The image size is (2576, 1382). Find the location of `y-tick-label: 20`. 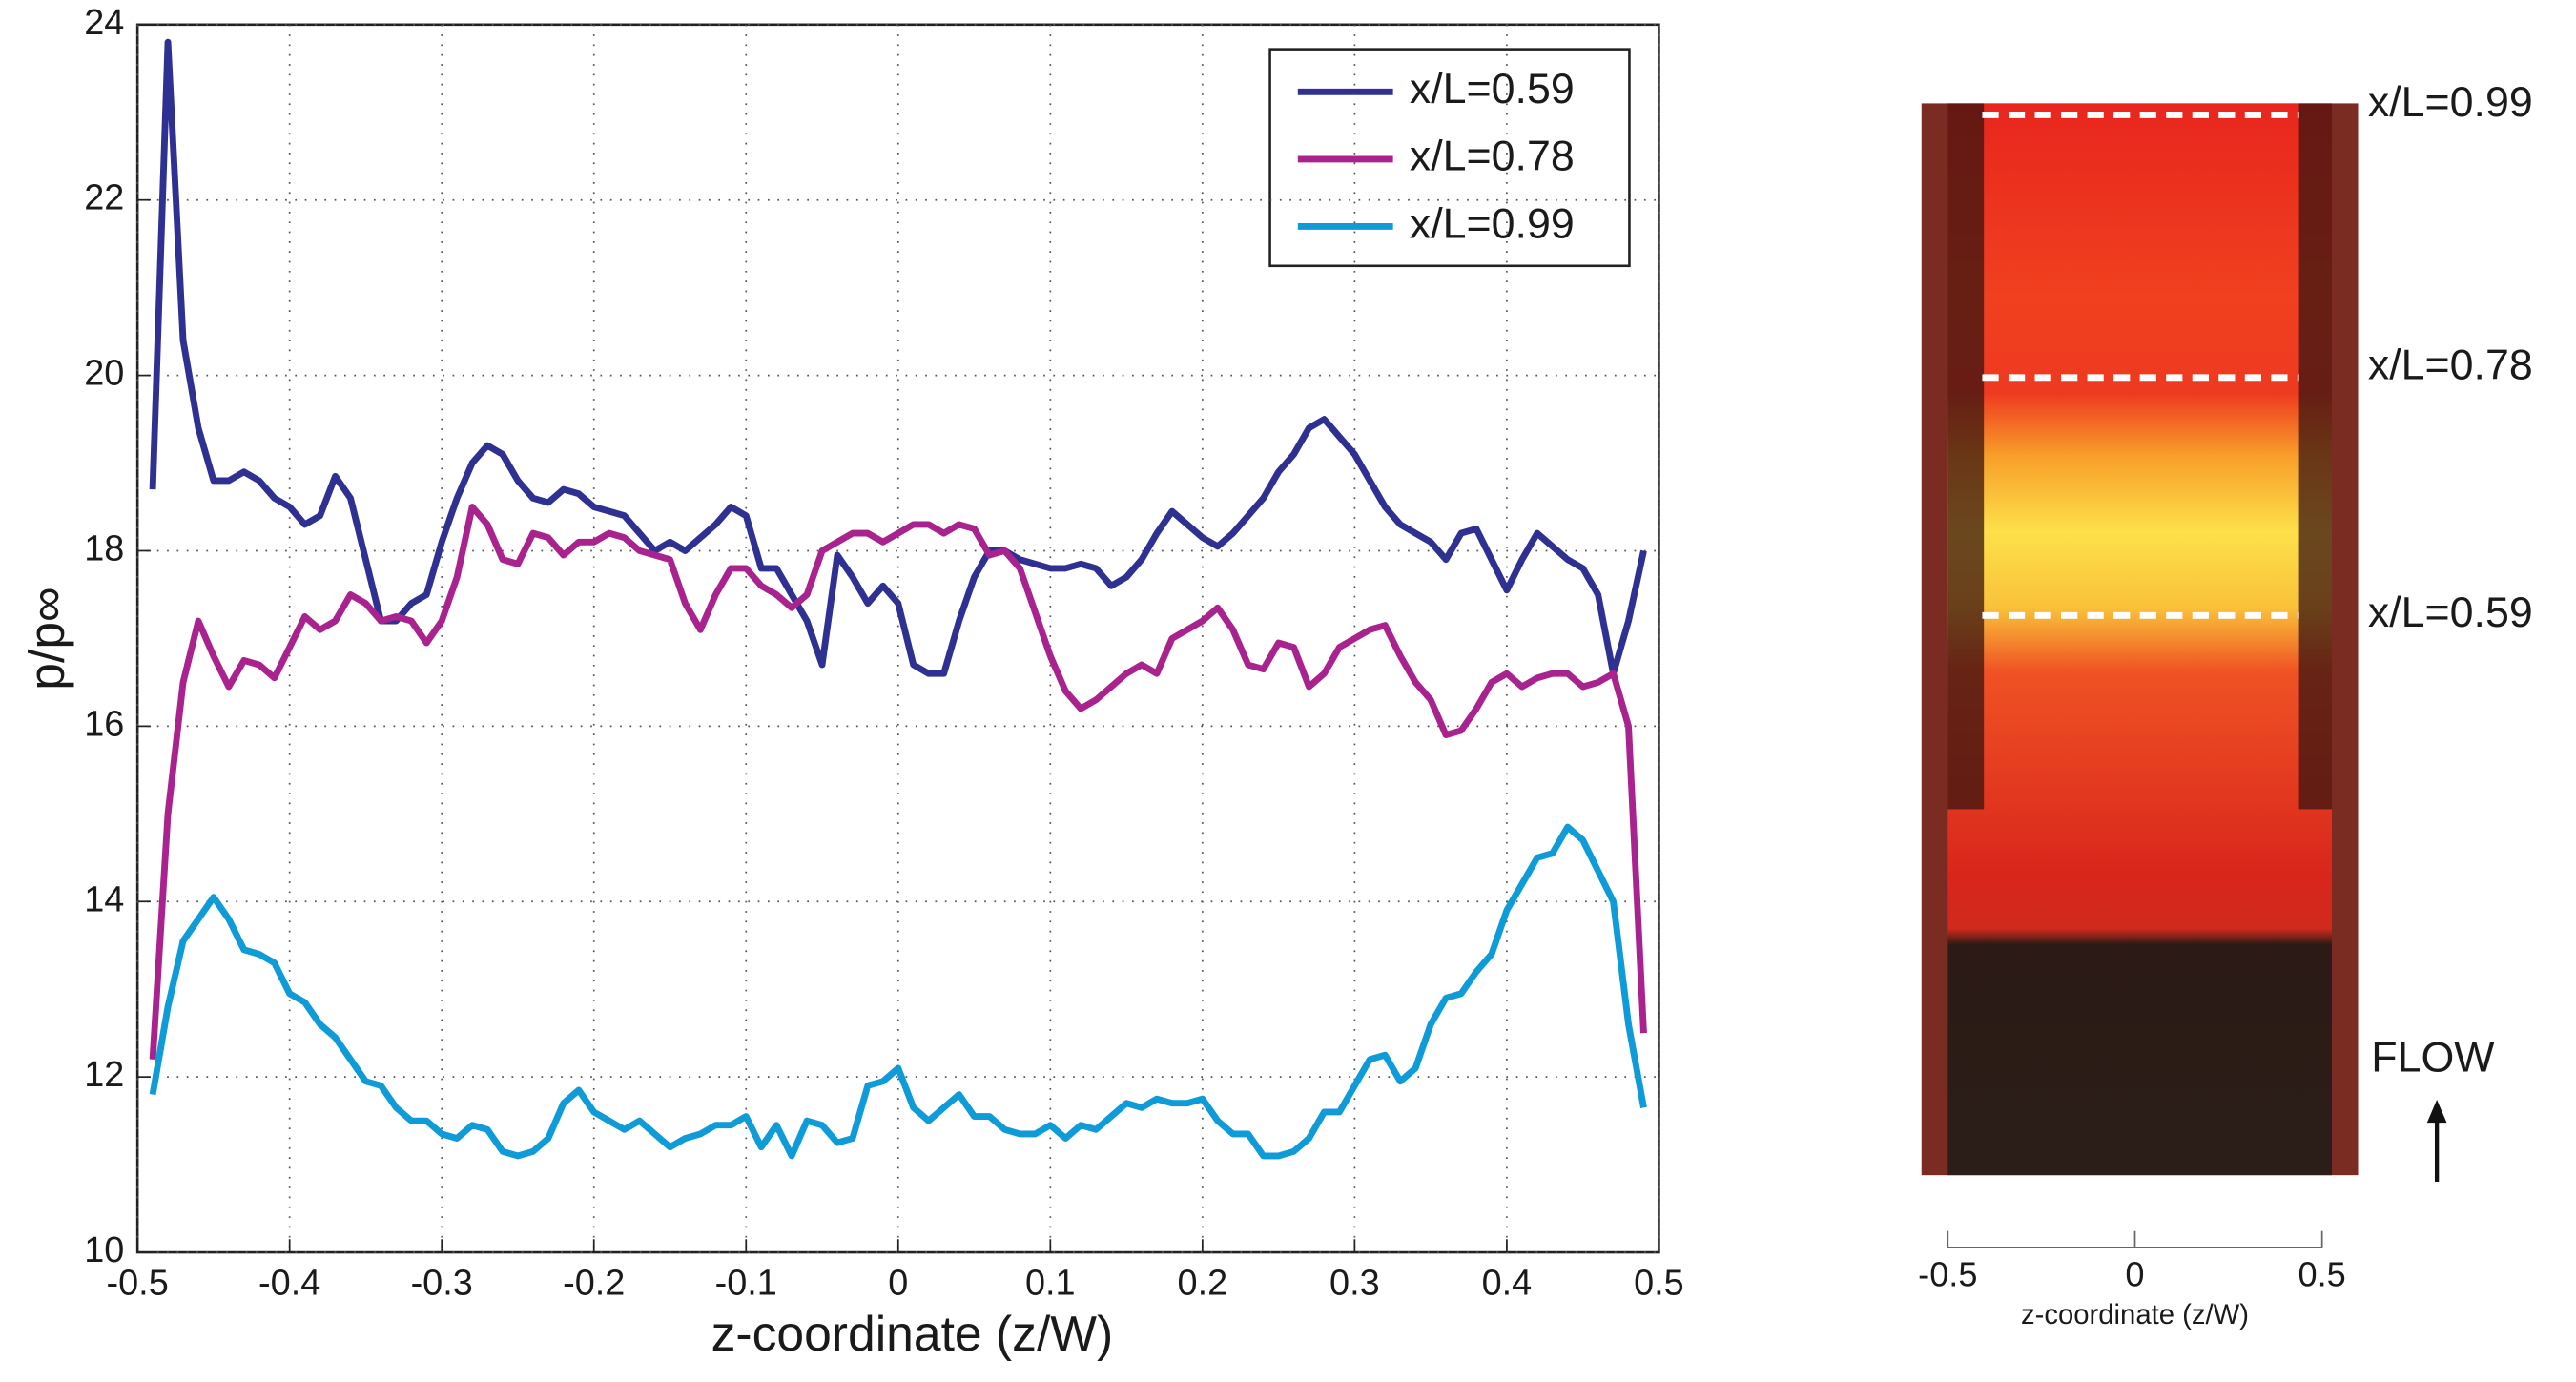

y-tick-label: 20 is located at coordinates (104, 374).